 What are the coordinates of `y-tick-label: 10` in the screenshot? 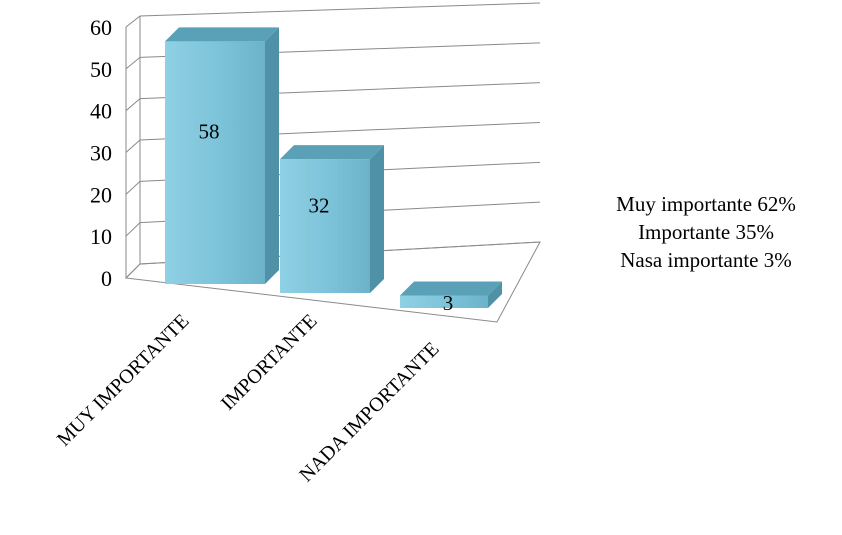 It's located at (101, 236).